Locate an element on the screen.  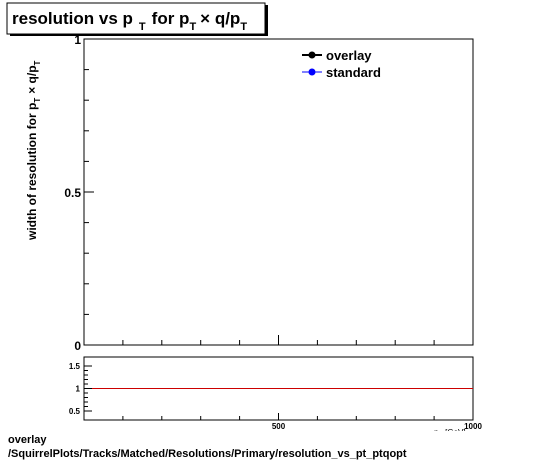
main-y-tick-labels: 00.51 is located at coordinates (72, 193).